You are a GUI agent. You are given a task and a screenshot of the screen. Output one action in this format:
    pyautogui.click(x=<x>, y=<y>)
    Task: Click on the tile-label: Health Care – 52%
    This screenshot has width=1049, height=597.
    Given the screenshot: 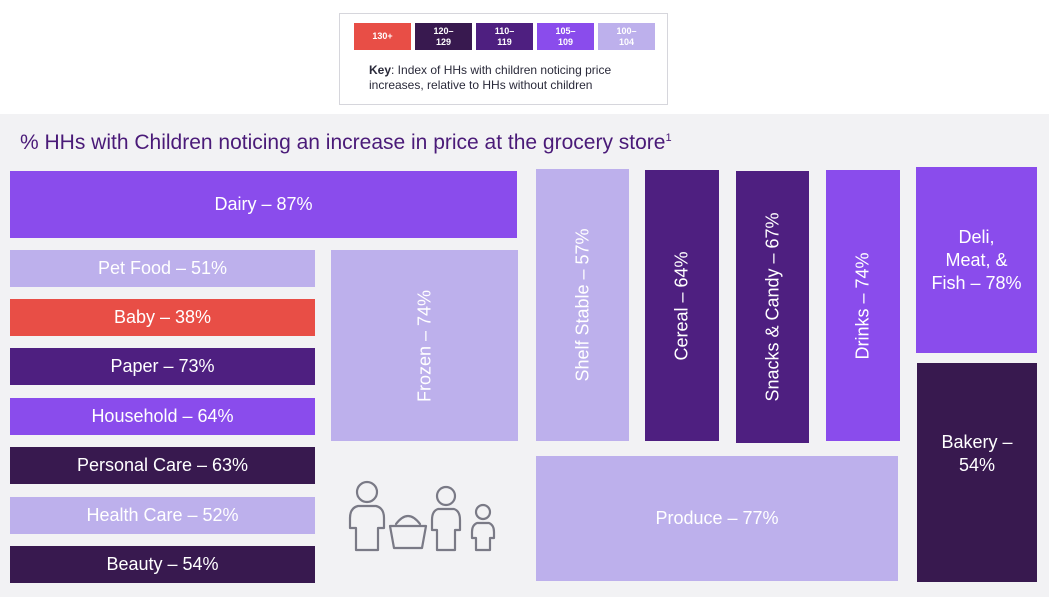 What is the action you would take?
    pyautogui.click(x=162, y=515)
    